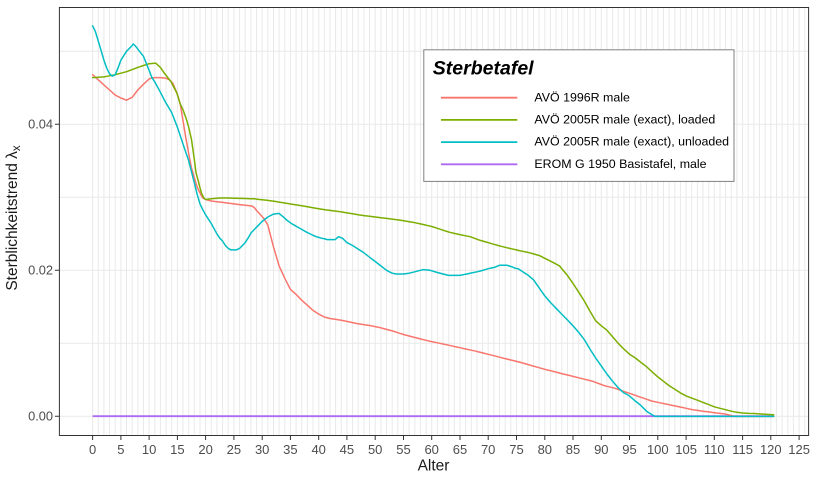 The height and width of the screenshot is (485, 816). Describe the element at coordinates (347, 449) in the screenshot. I see `svg-text: 45` at that location.